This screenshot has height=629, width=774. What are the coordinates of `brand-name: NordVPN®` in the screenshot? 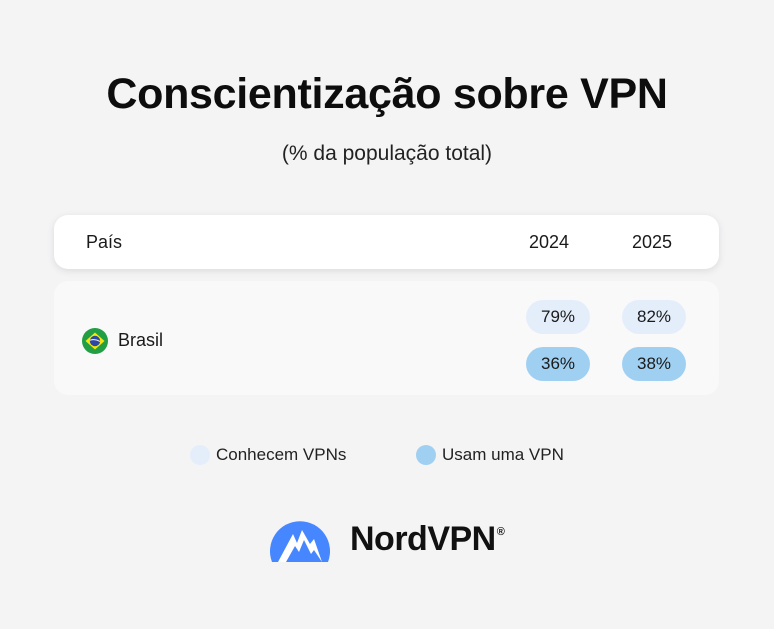 It's located at (427, 539).